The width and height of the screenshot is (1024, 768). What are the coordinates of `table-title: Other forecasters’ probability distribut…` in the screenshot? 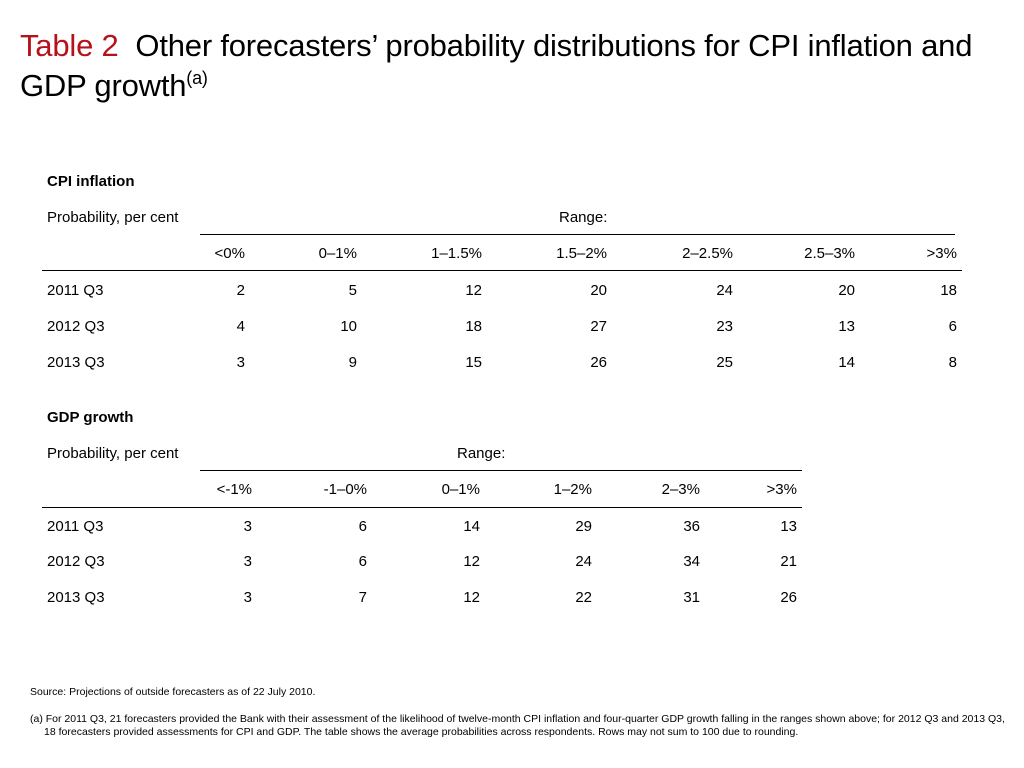 It's located at (496, 65).